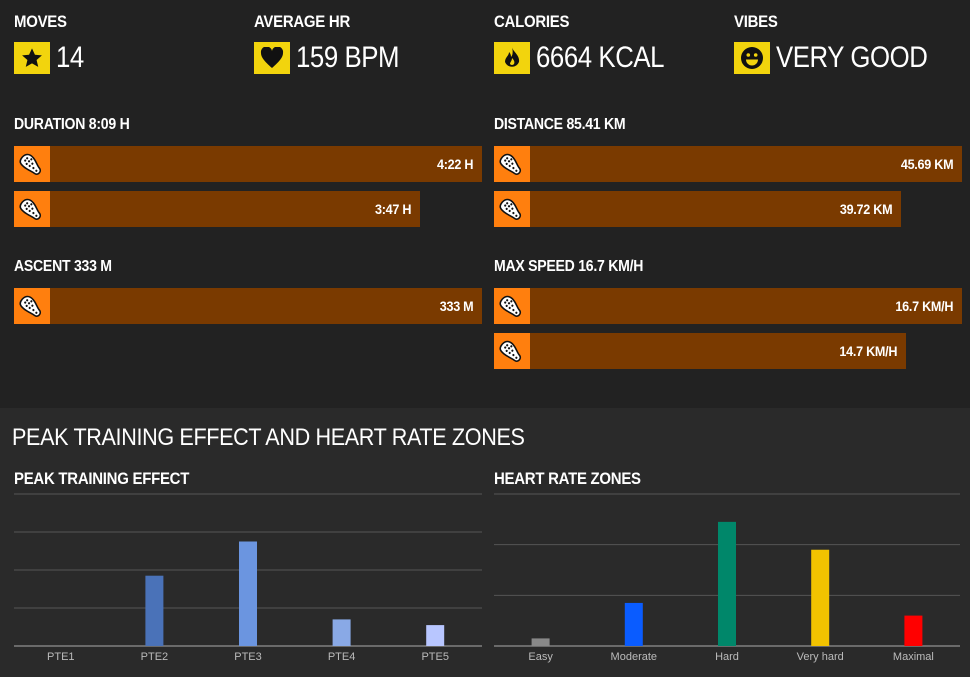 This screenshot has width=970, height=677. I want to click on max-speed-title: MAX SPEED 16.7 KM/H, so click(569, 266).